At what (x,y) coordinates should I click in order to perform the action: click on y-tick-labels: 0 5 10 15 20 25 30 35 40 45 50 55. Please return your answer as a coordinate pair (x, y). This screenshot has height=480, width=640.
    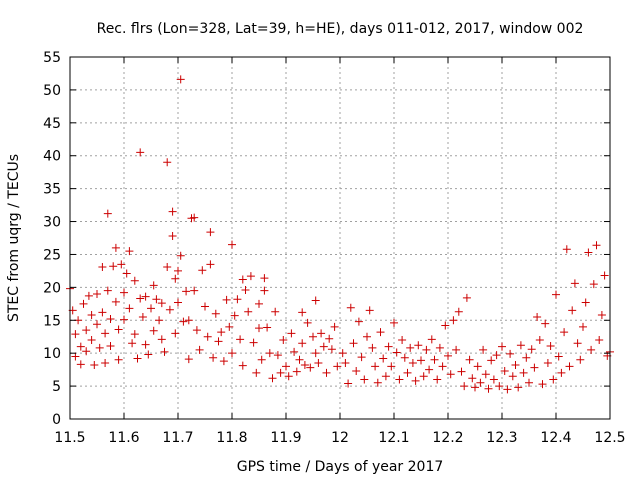
    Looking at the image, I should click on (52, 239).